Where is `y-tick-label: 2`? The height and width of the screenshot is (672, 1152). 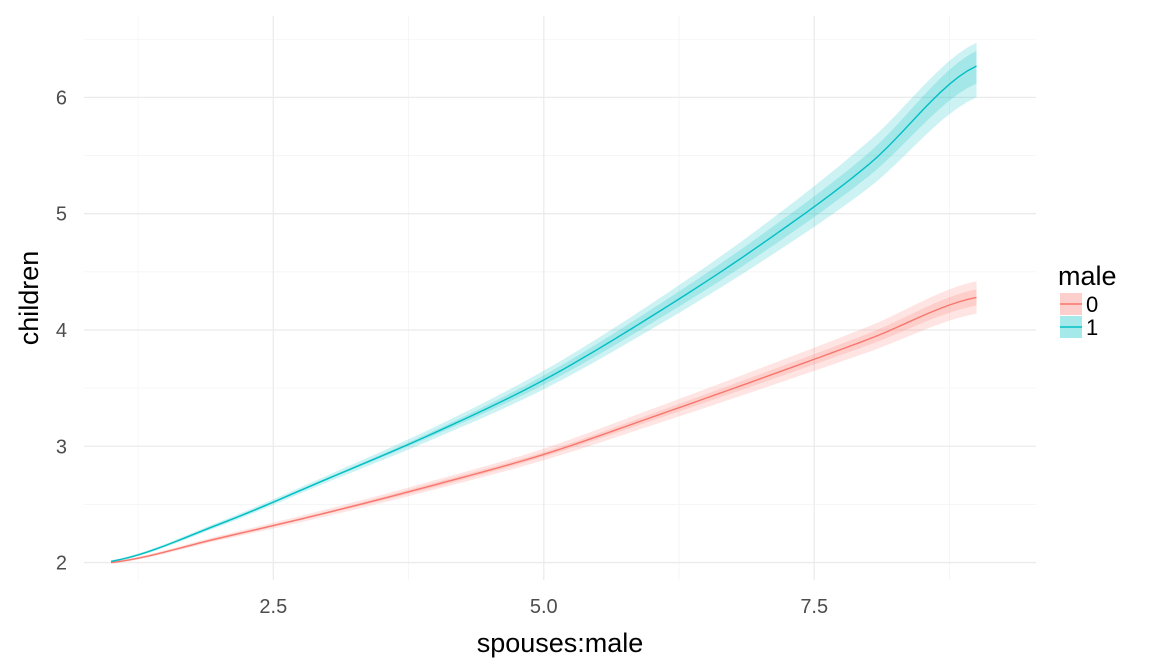 y-tick-label: 2 is located at coordinates (61, 564).